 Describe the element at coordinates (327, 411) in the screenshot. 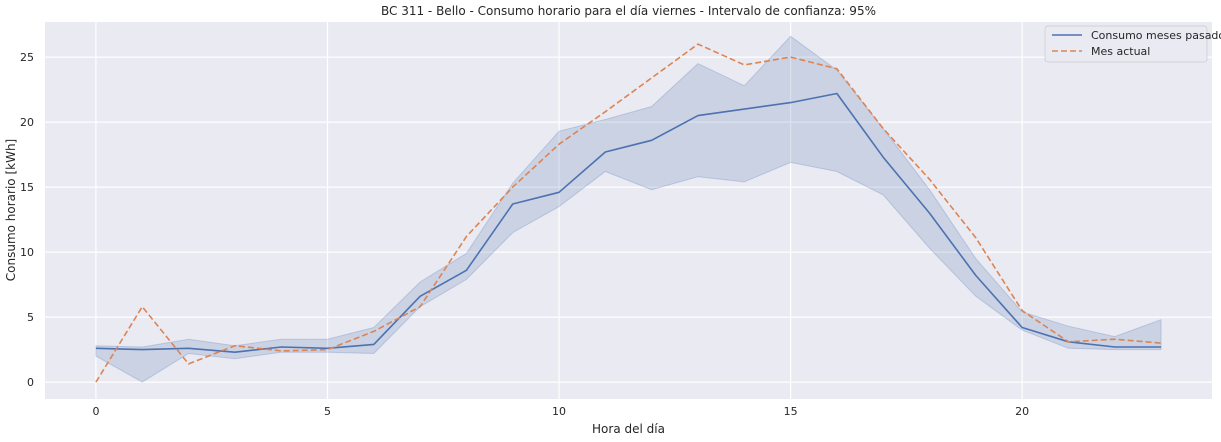

I see `x-tick-label: 5` at that location.